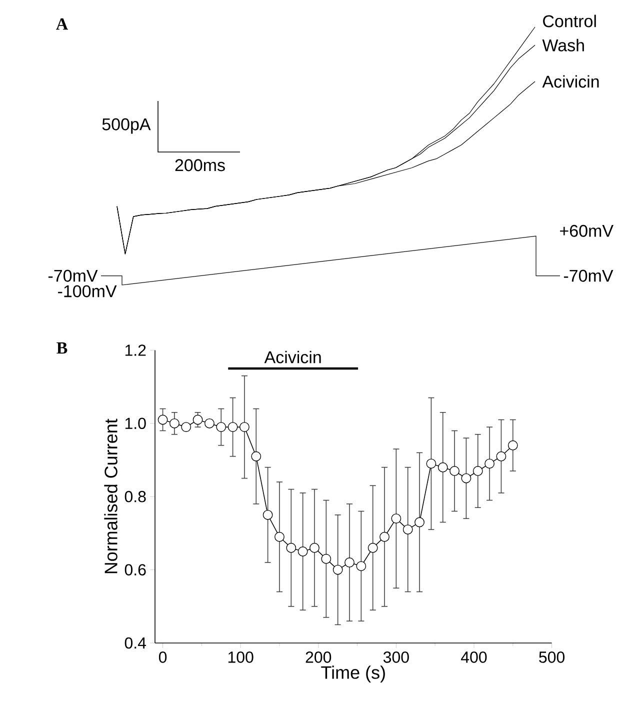  Describe the element at coordinates (135, 350) in the screenshot. I see `y-tick-label: 1.2` at that location.